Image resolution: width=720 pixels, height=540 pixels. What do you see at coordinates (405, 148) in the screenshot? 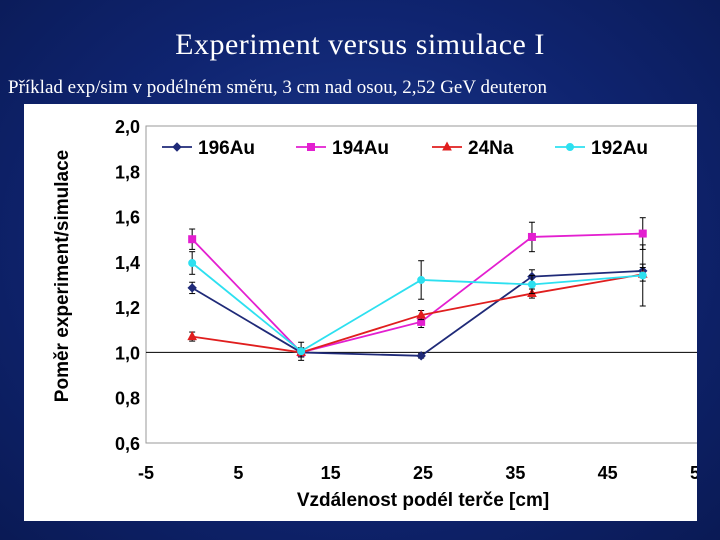
I see `legend: 196Au 194Au 24Na 192Au` at bounding box center [405, 148].